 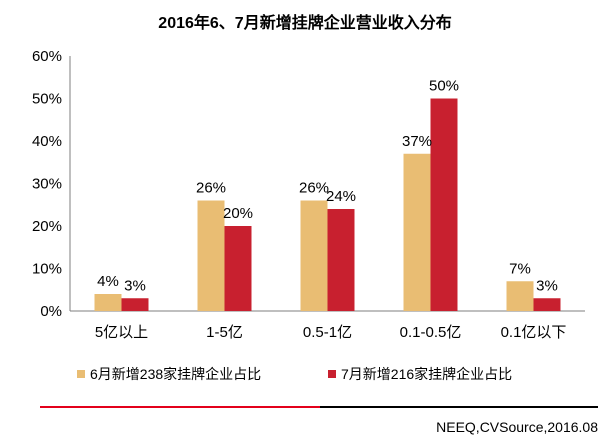 I want to click on bar-value-label: 7%, so click(x=520, y=268).